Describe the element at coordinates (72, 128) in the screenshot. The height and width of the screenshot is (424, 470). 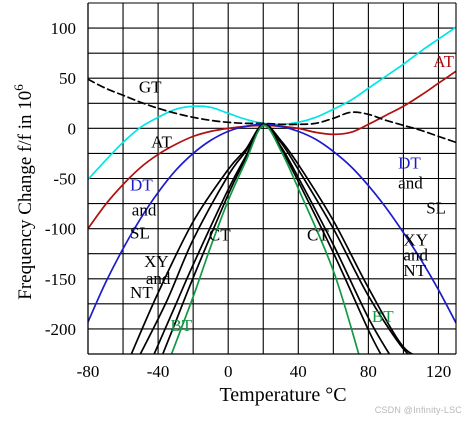
I see `y-tick-label: 0` at that location.